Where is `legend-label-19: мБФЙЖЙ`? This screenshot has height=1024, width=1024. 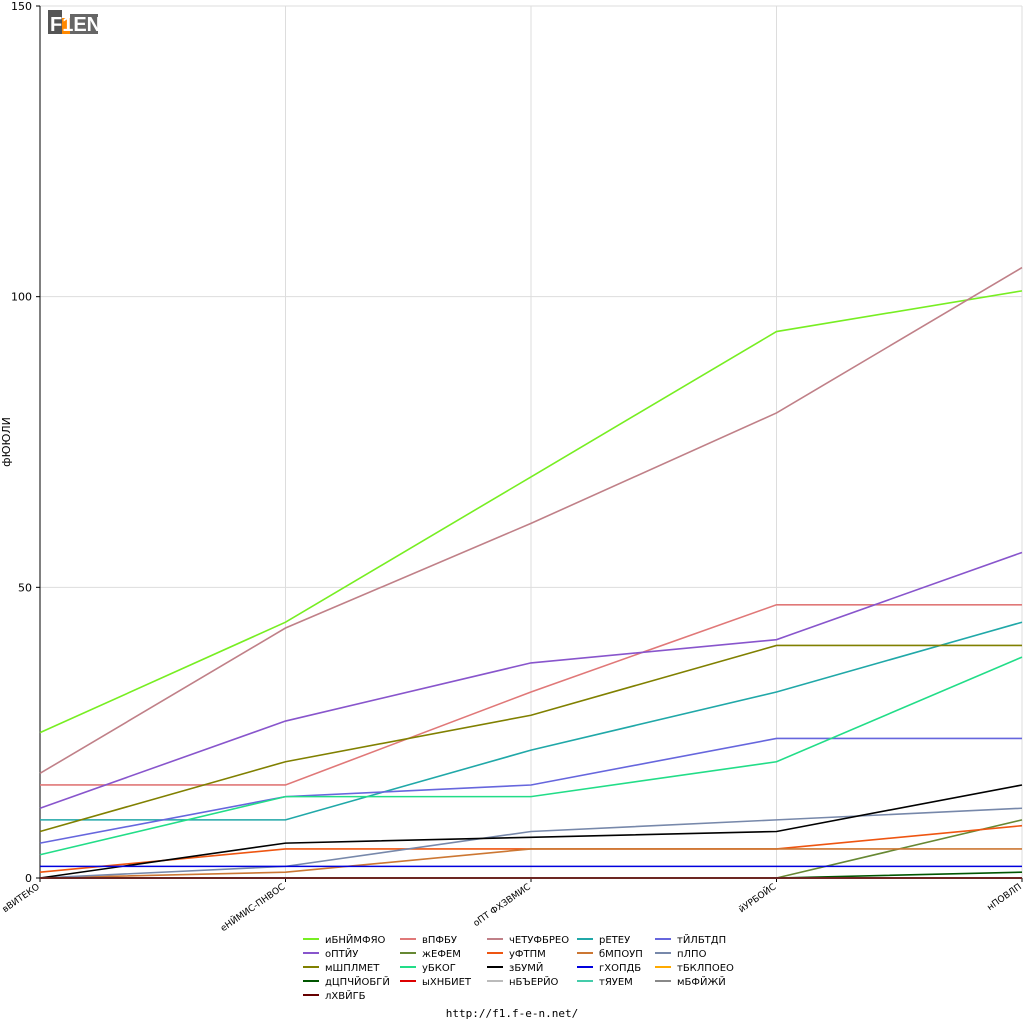 legend-label-19: мБФЙЖЙ is located at coordinates (701, 981).